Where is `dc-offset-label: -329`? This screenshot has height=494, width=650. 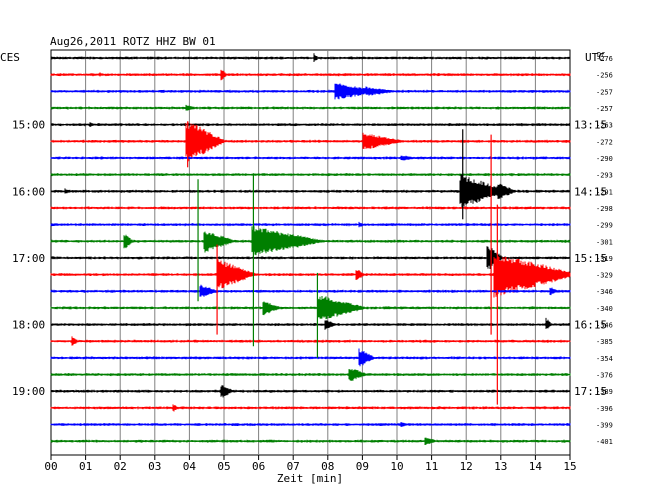 dc-offset-label: -329 is located at coordinates (604, 276).